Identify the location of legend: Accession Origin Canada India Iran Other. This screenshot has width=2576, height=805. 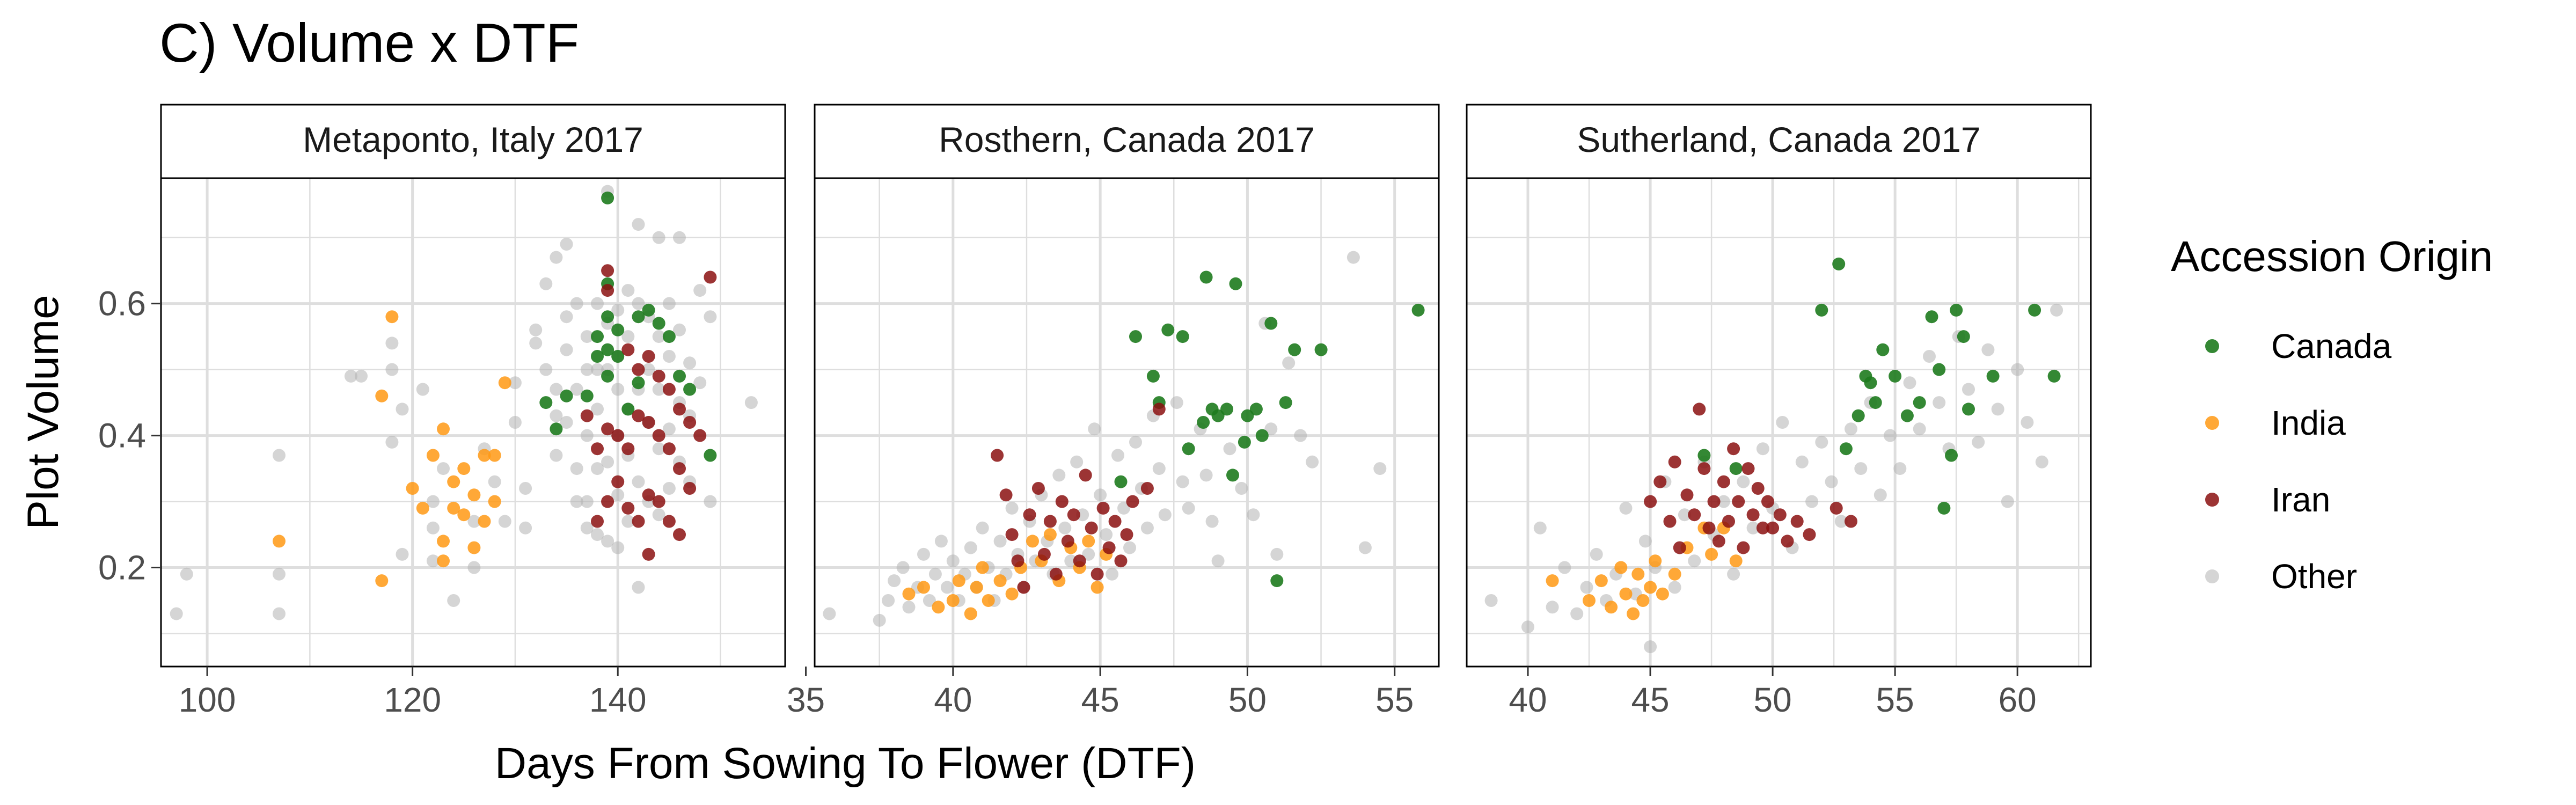
(2332, 414).